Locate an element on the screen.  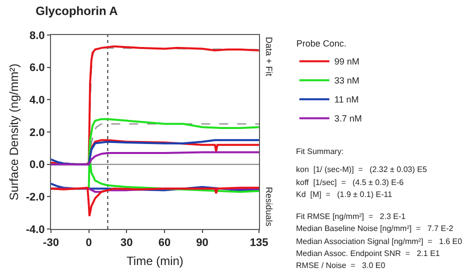
y-tick-label: 2.0 is located at coordinates (37, 132).